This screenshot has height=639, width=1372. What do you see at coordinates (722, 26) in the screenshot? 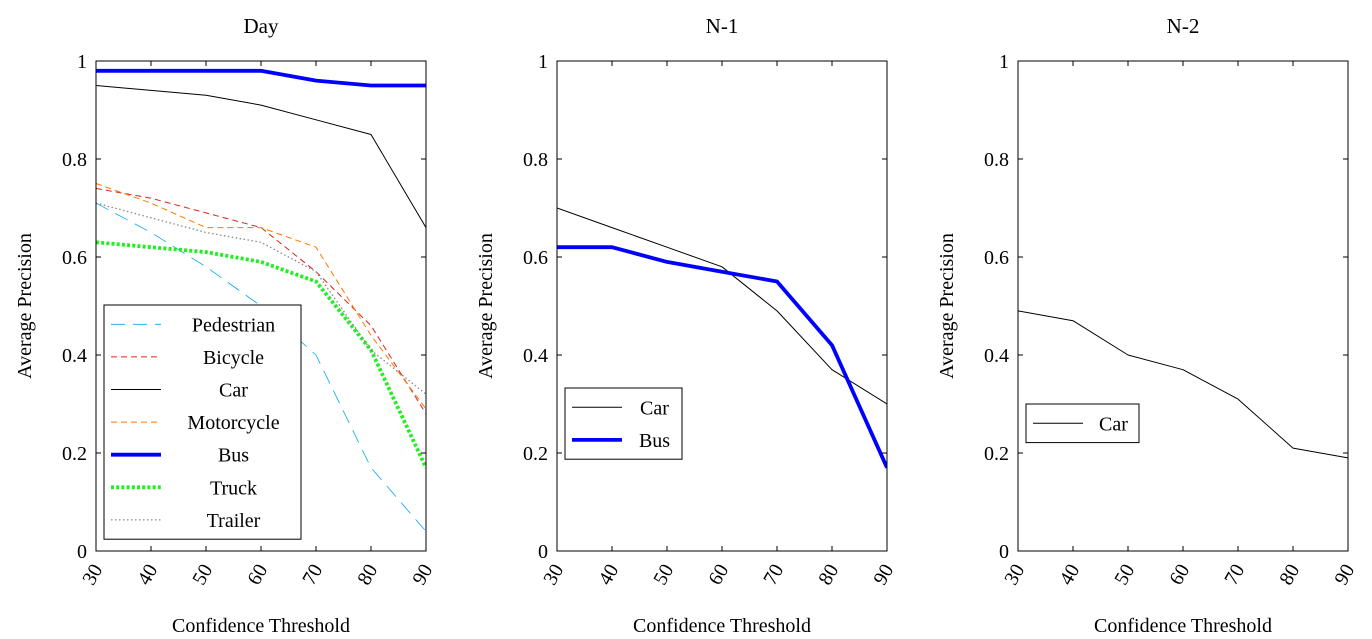
I see `chart-title: N-1` at bounding box center [722, 26].